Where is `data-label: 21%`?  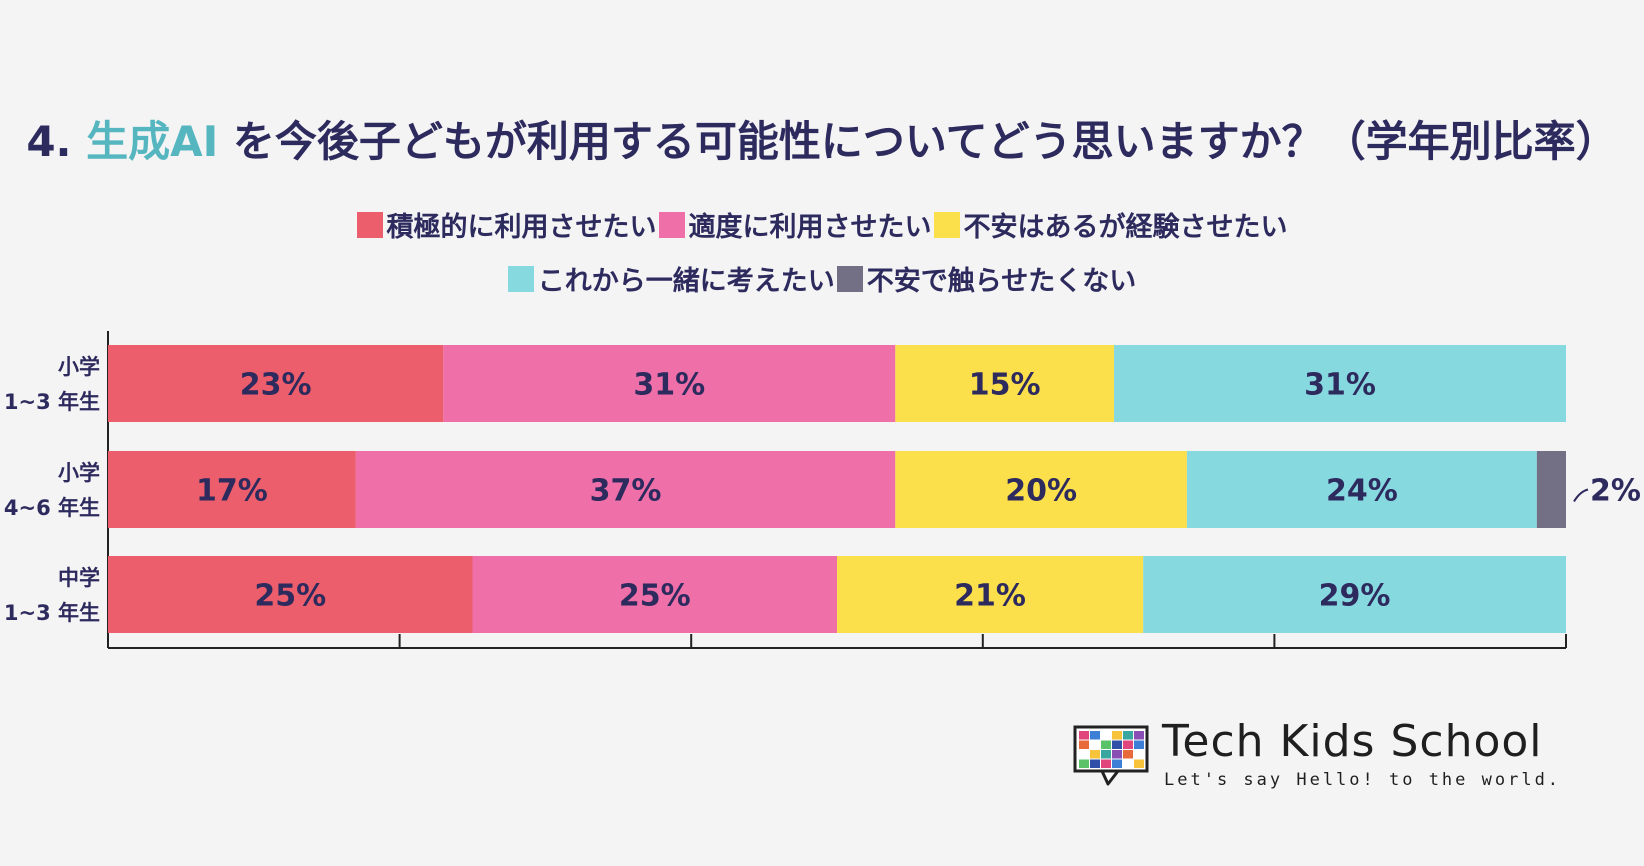 data-label: 21% is located at coordinates (990, 596).